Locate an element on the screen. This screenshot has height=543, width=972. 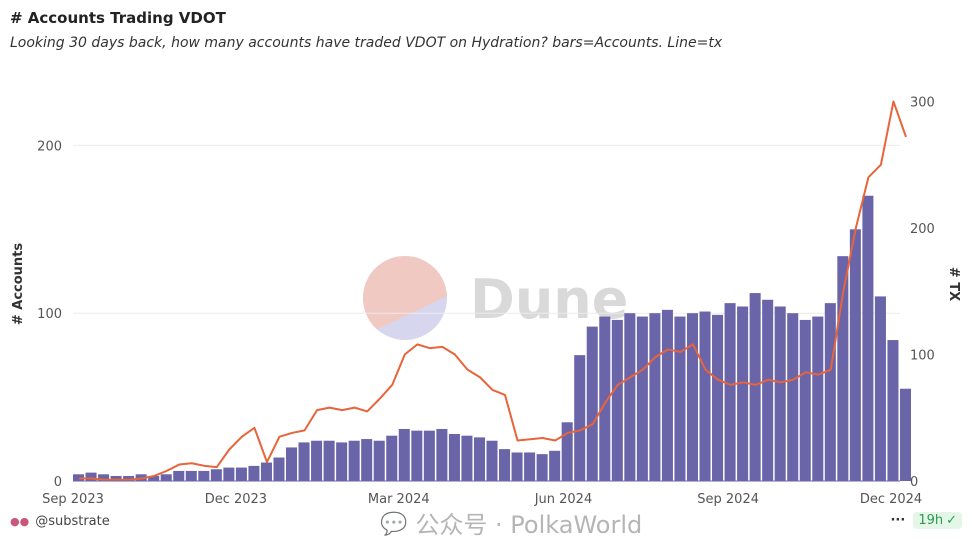
wechat-watermark-text: 公众号 · PolkaWorld is located at coordinates (529, 525).